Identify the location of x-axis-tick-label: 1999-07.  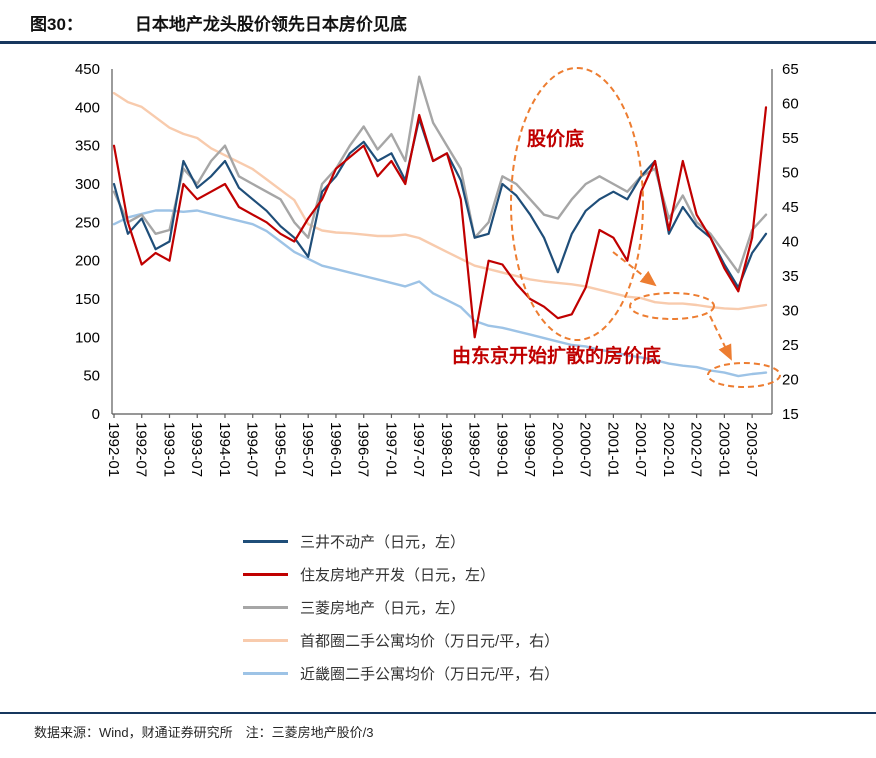
(529, 449).